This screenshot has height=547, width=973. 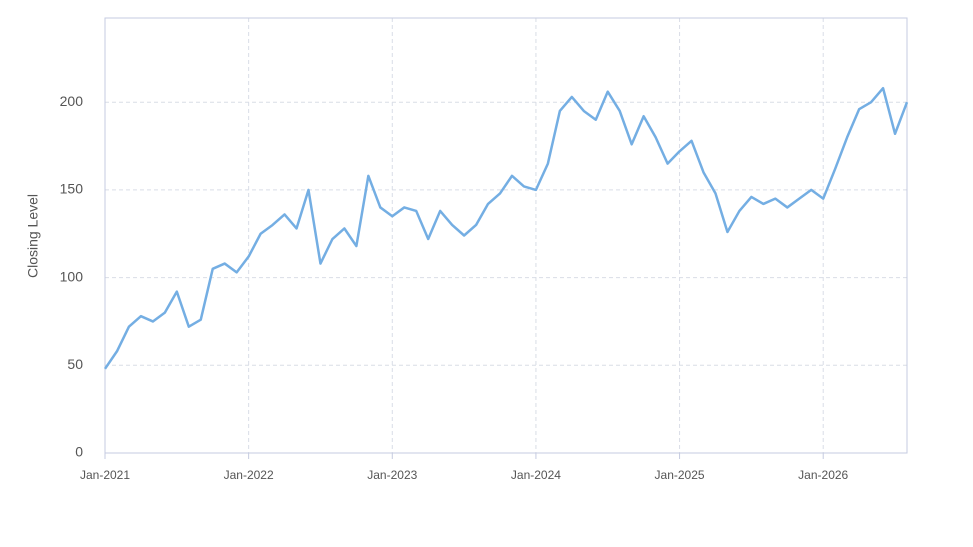 I want to click on y-tick-label: 100, so click(x=72, y=276).